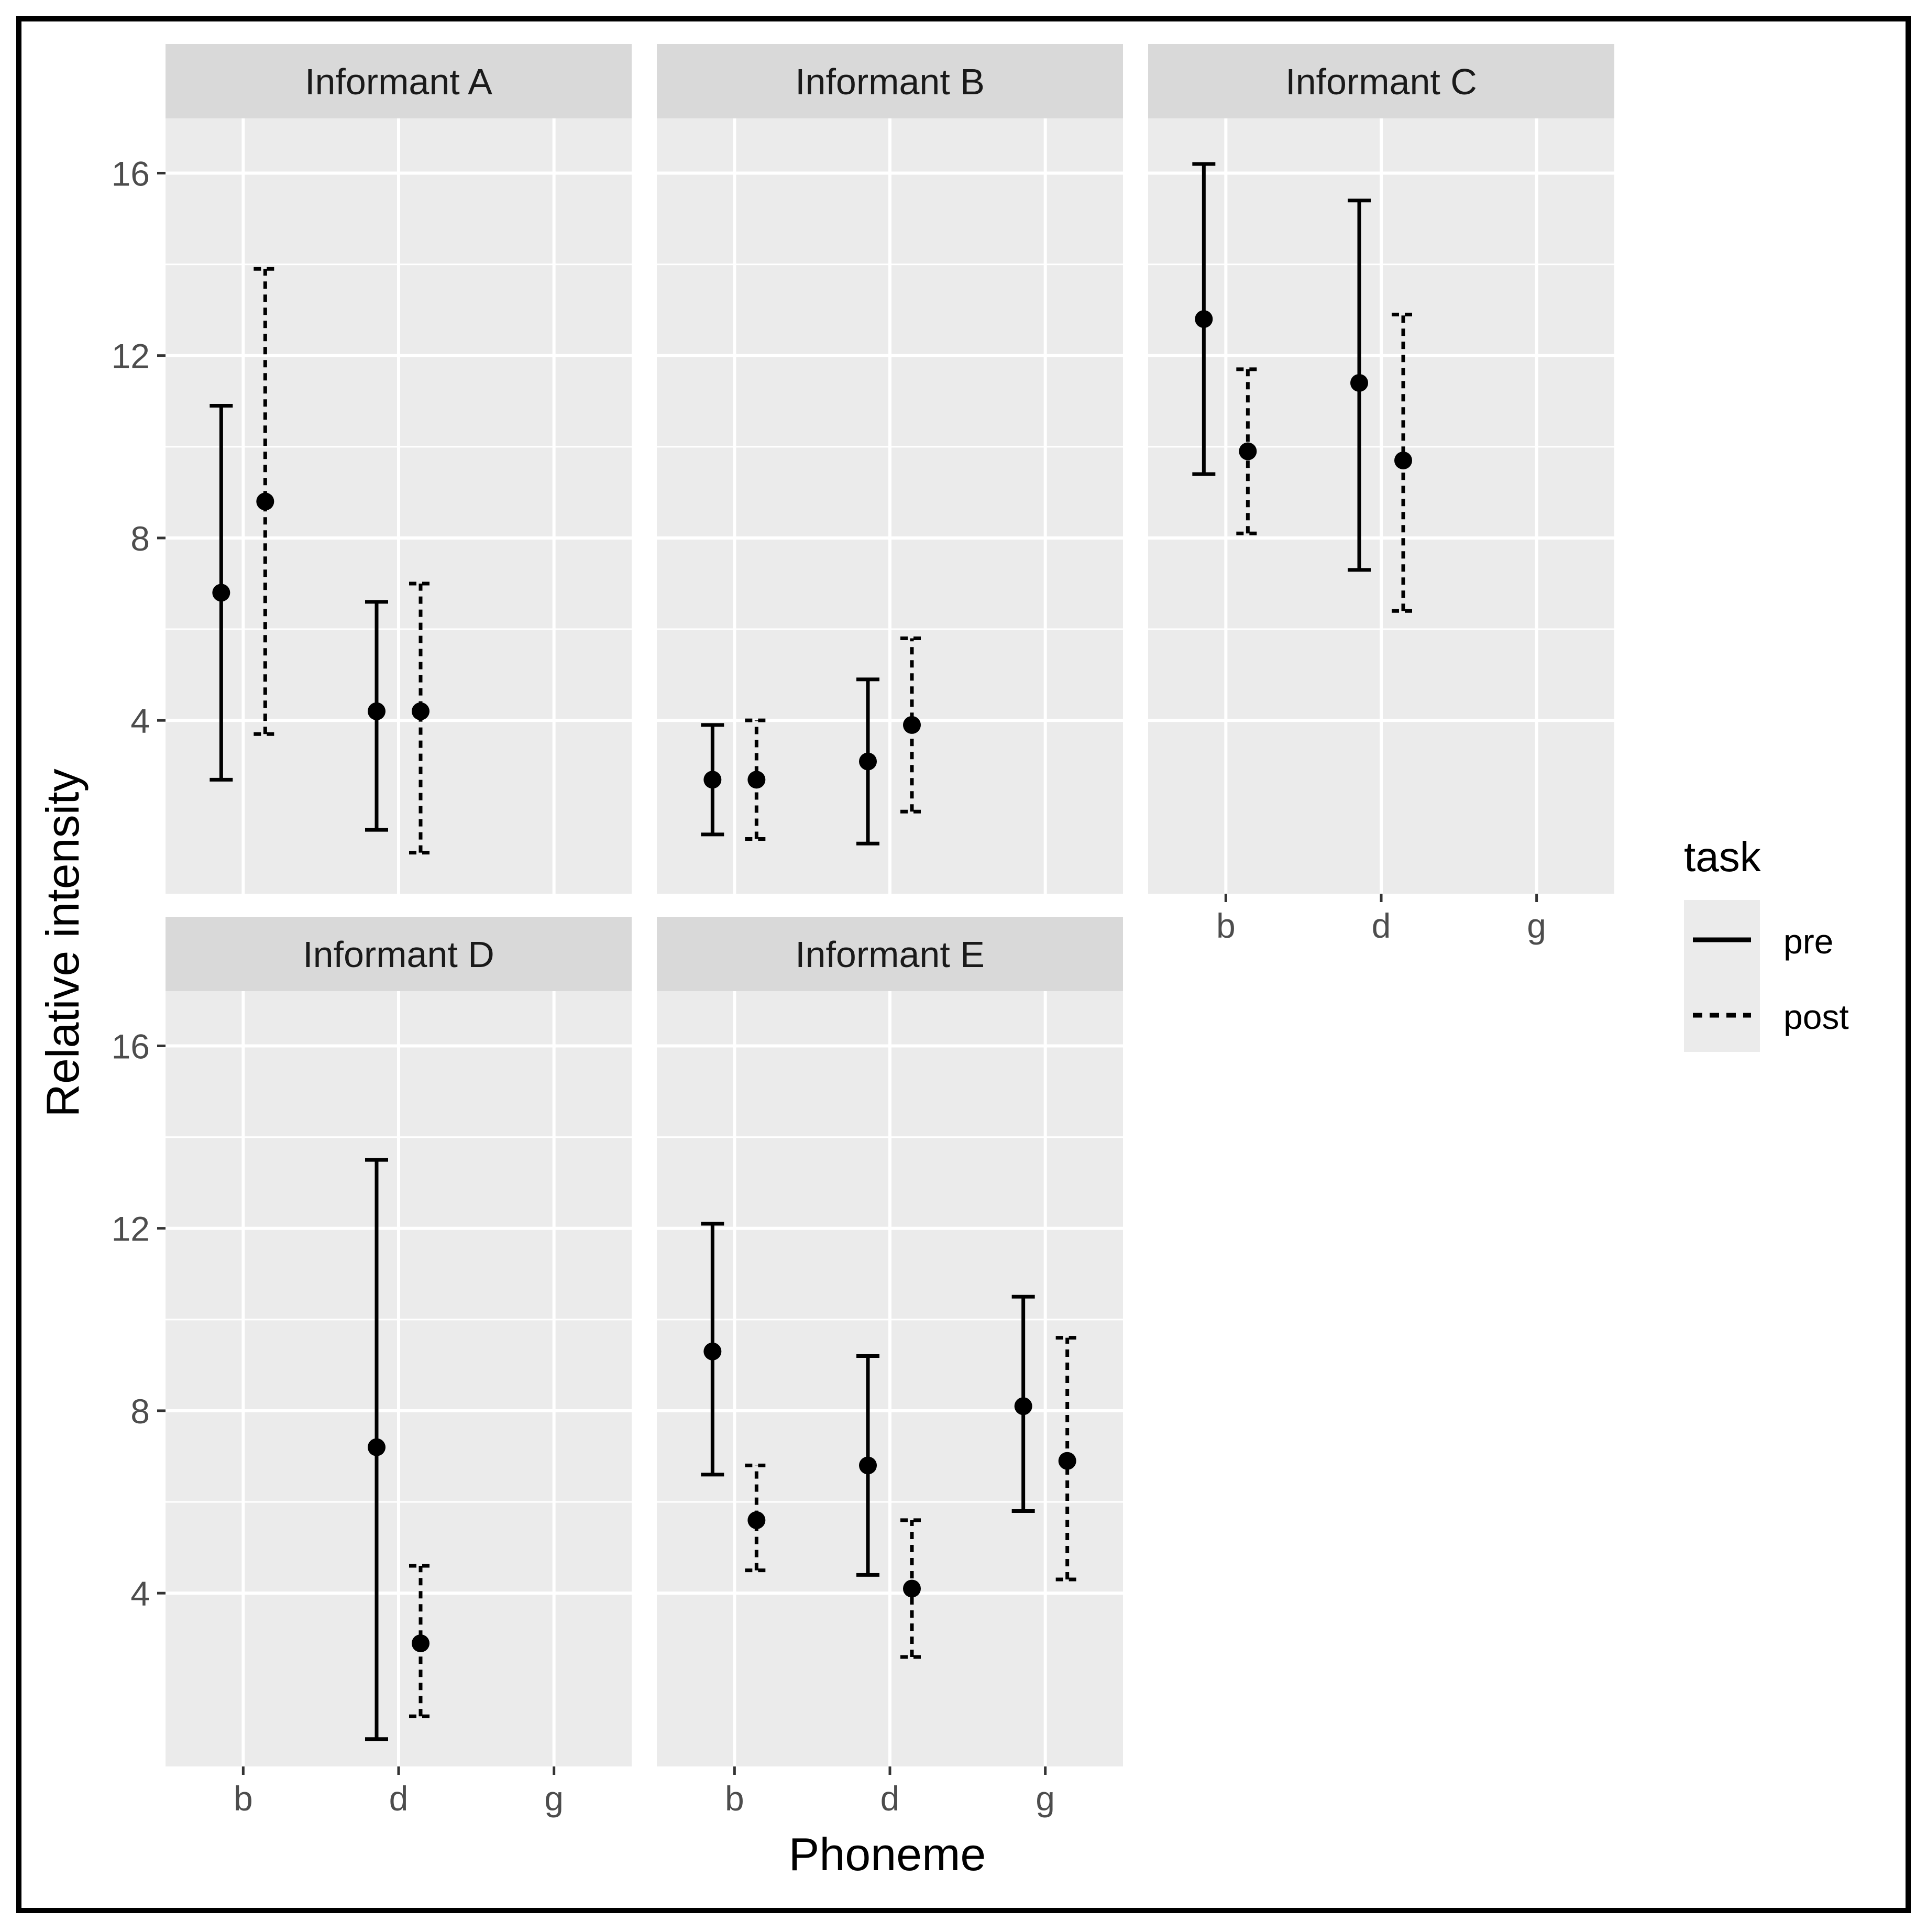 This screenshot has height=1932, width=1927. I want to click on panel-title-informant-b: Informant B, so click(890, 81).